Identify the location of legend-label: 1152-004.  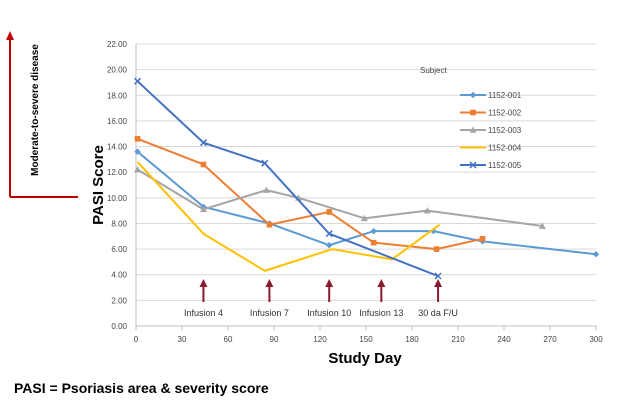
(505, 148).